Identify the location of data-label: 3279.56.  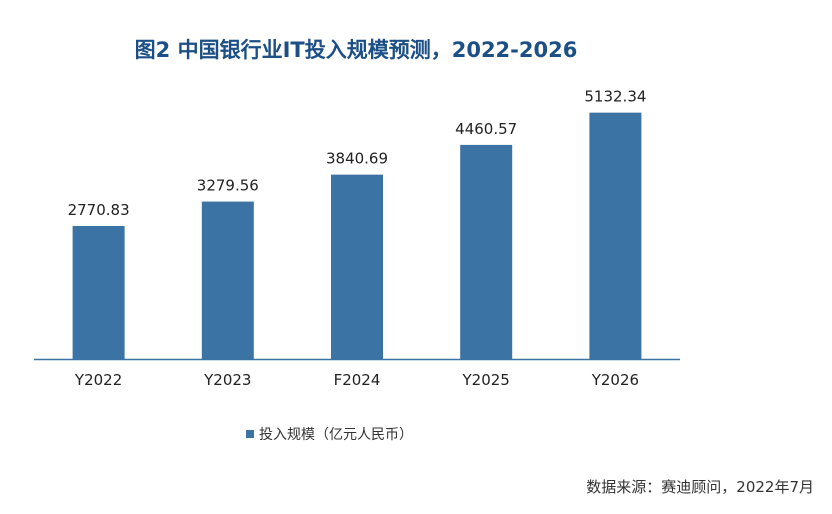
(228, 186).